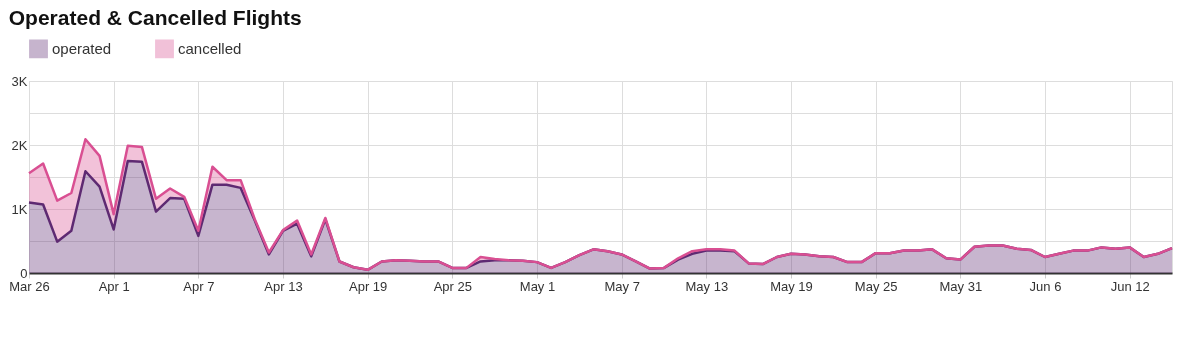 This screenshot has width=1200, height=344. What do you see at coordinates (155, 17) in the screenshot?
I see `chart-title: Operated & Cancelled Flights` at bounding box center [155, 17].